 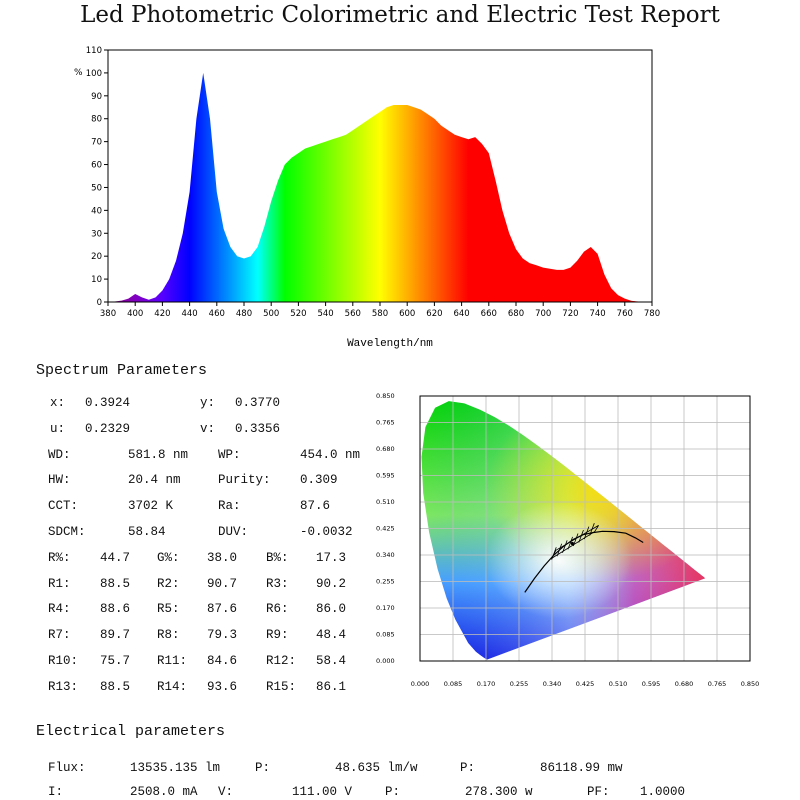 What do you see at coordinates (684, 684) in the screenshot?
I see `cie-x-tick-label: 0.680` at bounding box center [684, 684].